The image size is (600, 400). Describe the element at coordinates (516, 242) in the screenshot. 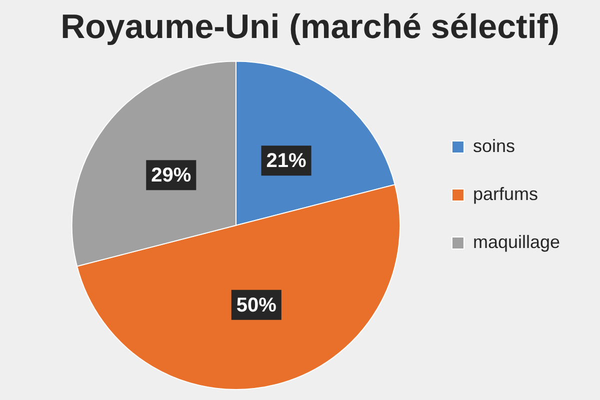

I see `legend-label: maquillage` at that location.